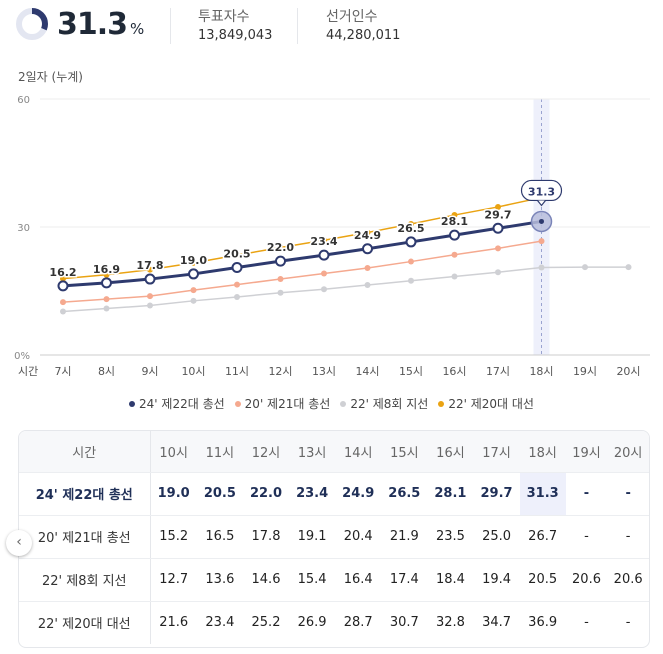  Describe the element at coordinates (237, 371) in the screenshot. I see `x-tick-label: 11시` at that location.